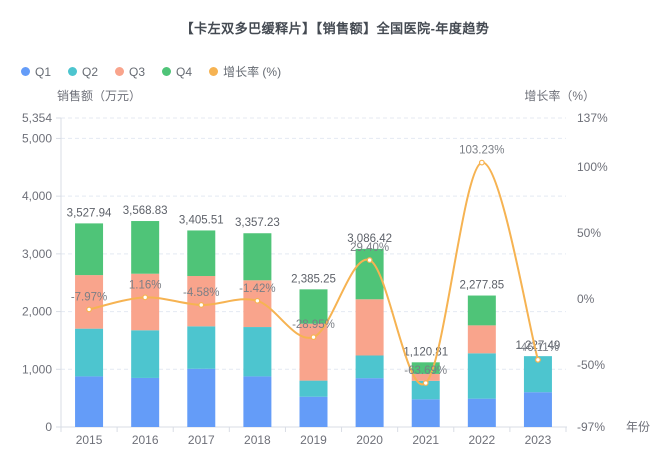 Image resolution: width=670 pixels, height=452 pixels. Describe the element at coordinates (48, 427) in the screenshot. I see `left-axis-tick-label: 0` at that location.